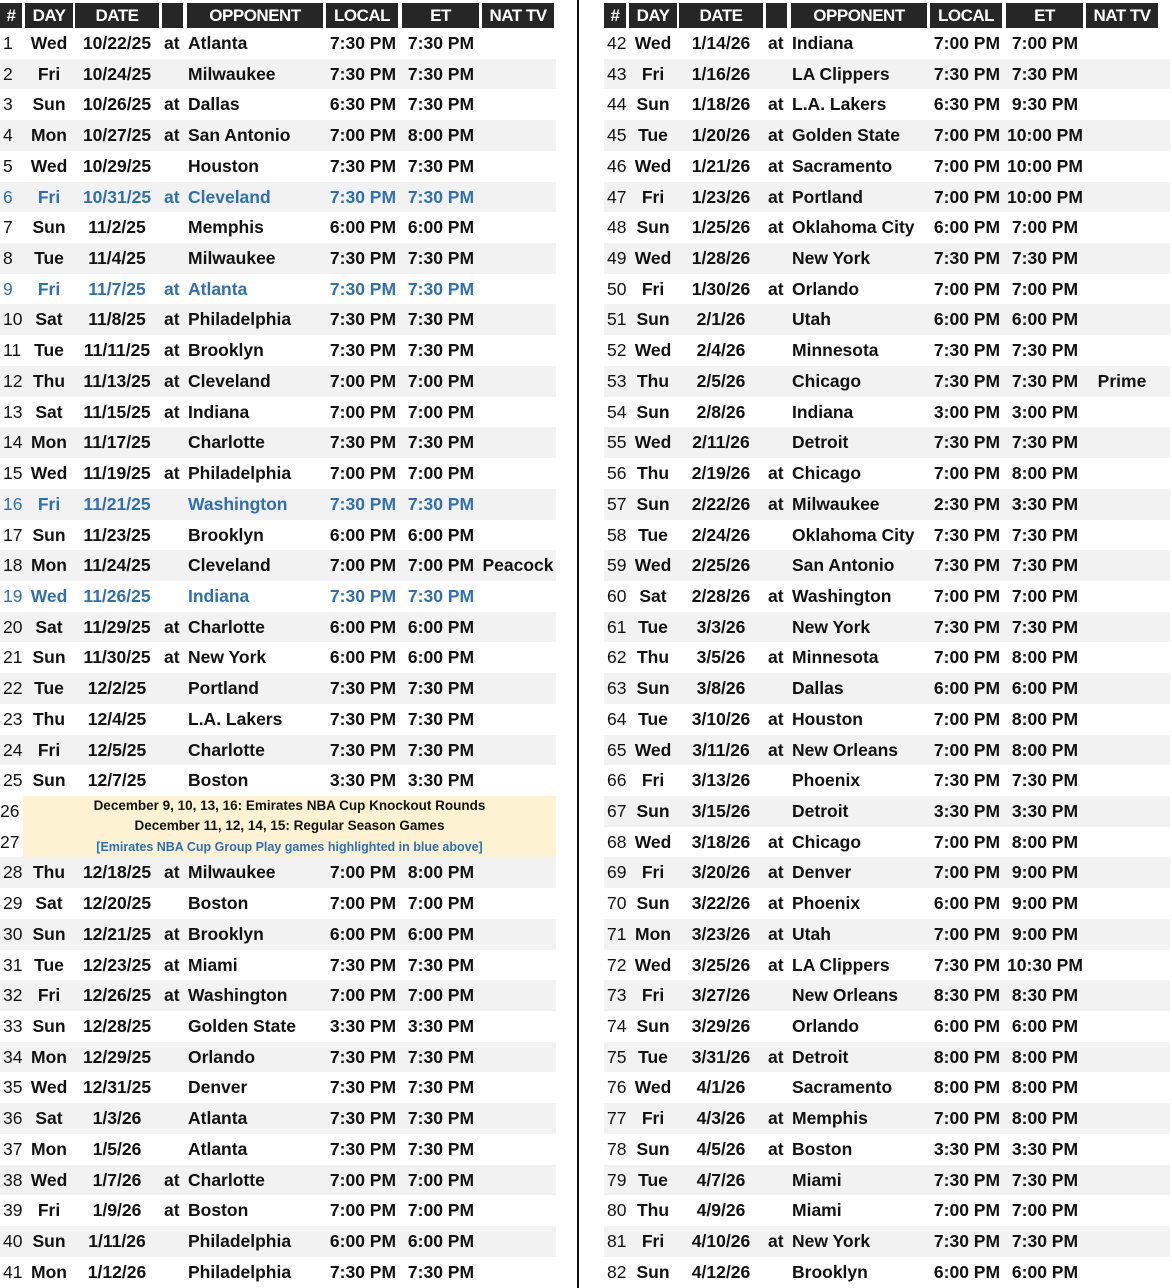 The width and height of the screenshot is (1172, 1288). What do you see at coordinates (887, 1118) in the screenshot?
I see `game-row: 77 Fri 4/3/26 at Memphis 7:00 PM 8:00 PM` at bounding box center [887, 1118].